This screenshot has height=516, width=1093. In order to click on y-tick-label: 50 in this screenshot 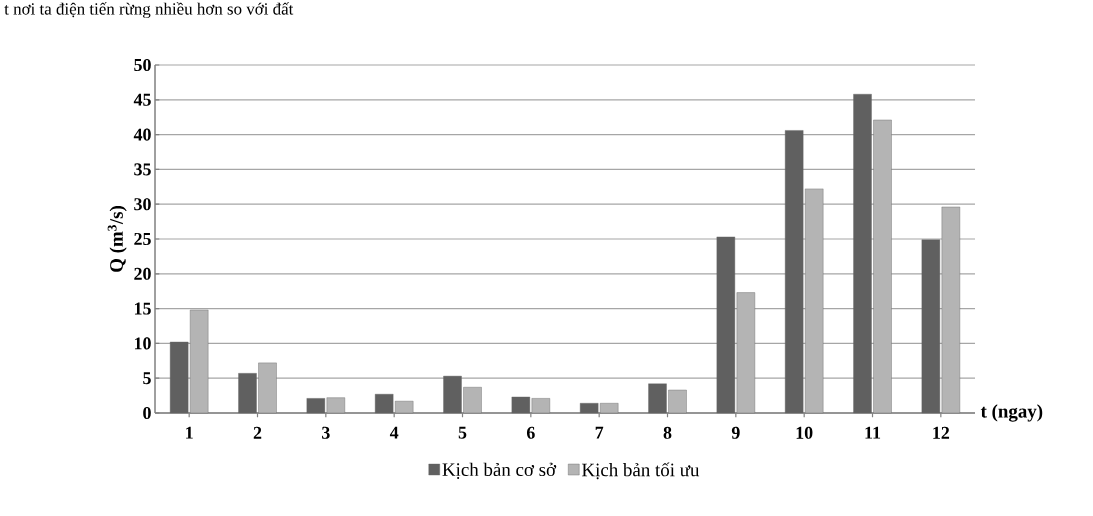, I will do `click(142, 65)`.